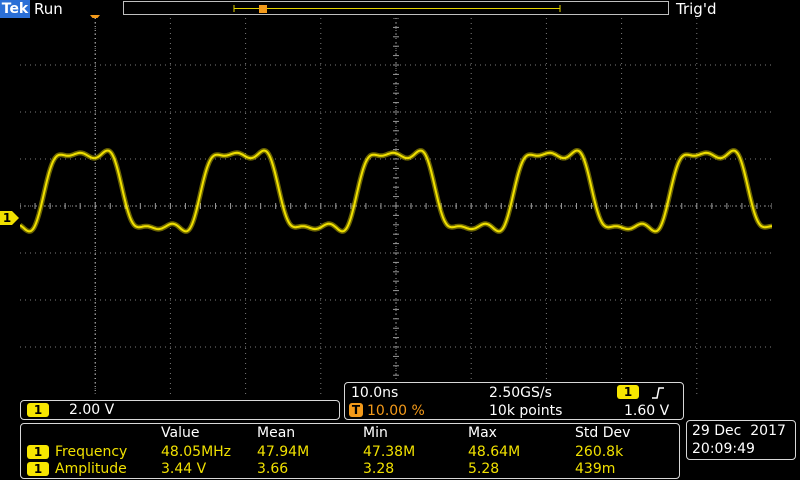 The width and height of the screenshot is (800, 480). I want to click on rising-edge-icon, so click(658, 394).